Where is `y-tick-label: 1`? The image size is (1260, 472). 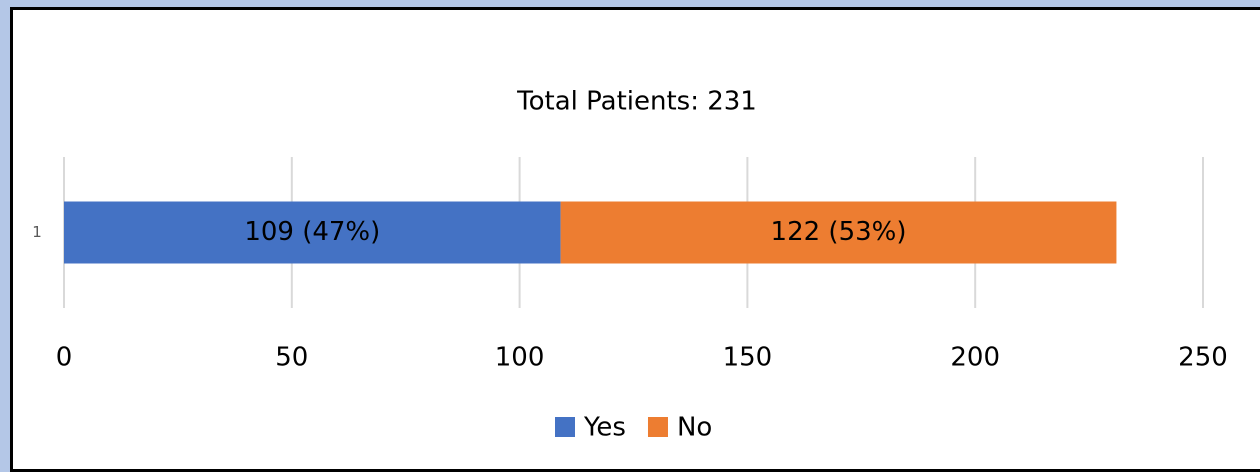 y-tick-label: 1 is located at coordinates (37, 232).